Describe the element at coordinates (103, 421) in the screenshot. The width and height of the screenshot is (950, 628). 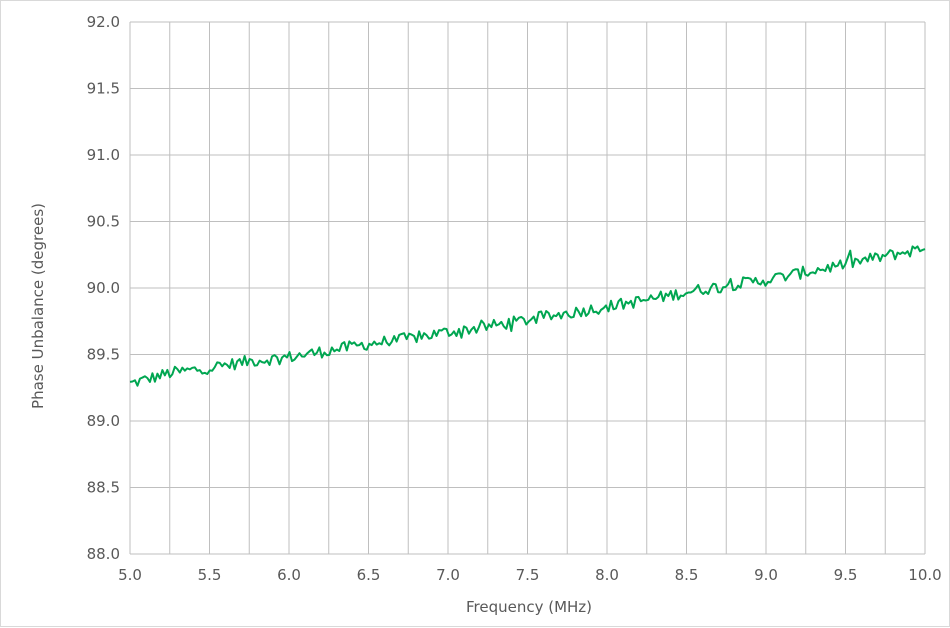
I see `y-tick-label: 89.0` at that location.